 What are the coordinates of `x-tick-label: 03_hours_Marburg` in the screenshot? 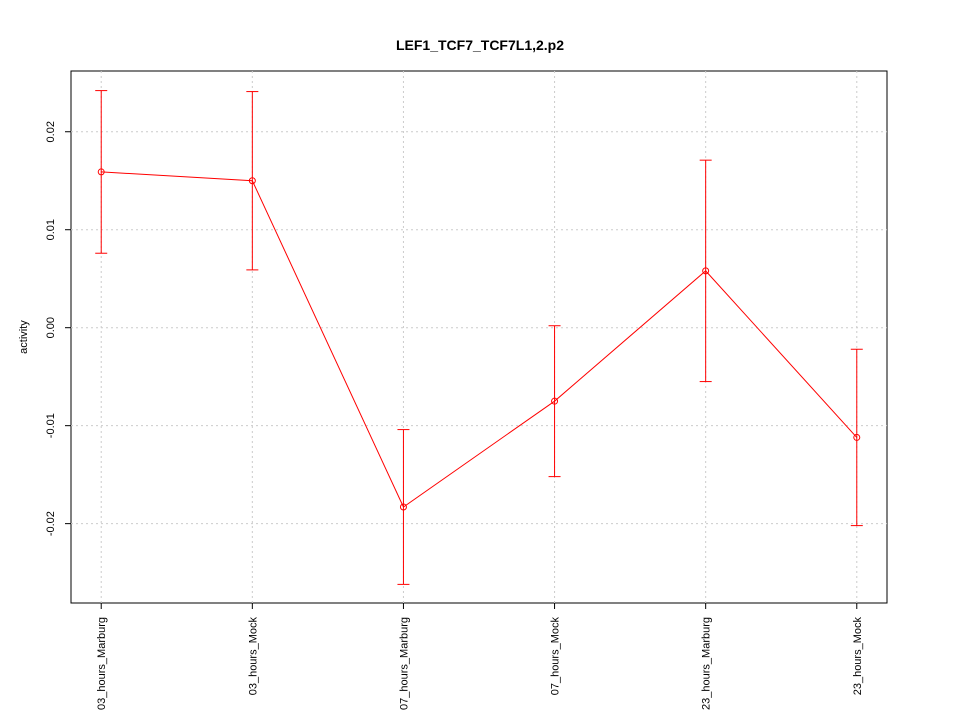 It's located at (102, 663).